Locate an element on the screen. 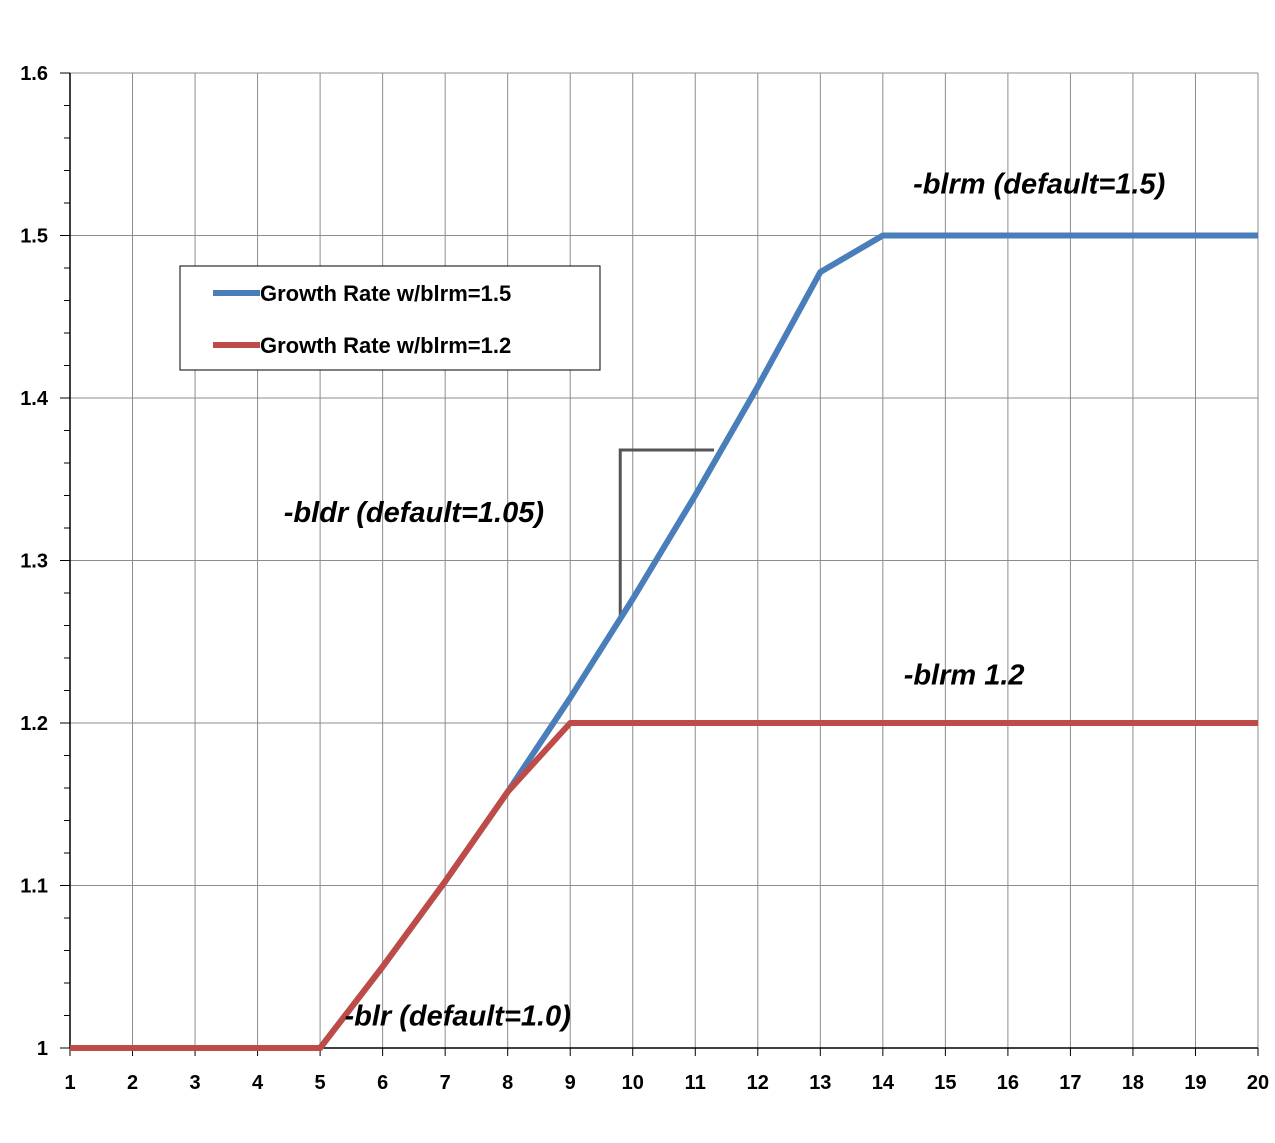 The image size is (1275, 1143). x-tick-label: 4 is located at coordinates (258, 1083).